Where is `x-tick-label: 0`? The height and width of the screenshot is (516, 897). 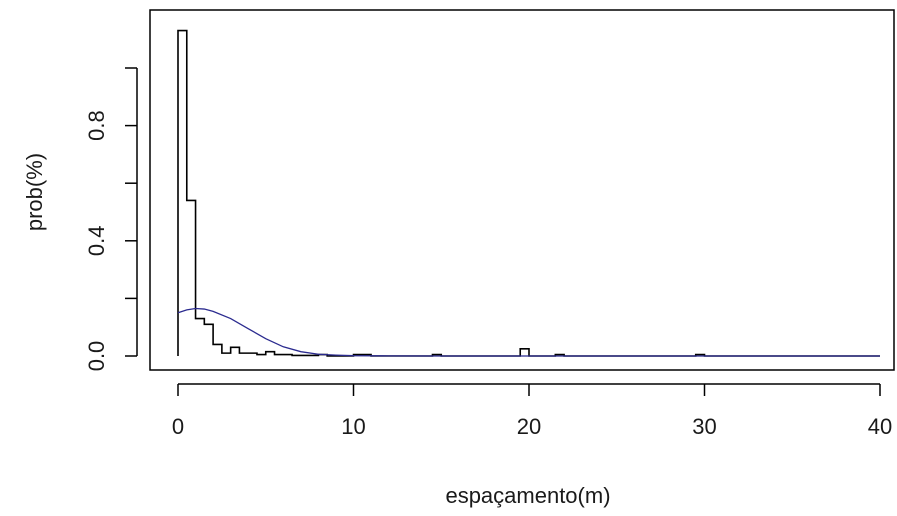 x-tick-label: 0 is located at coordinates (178, 426).